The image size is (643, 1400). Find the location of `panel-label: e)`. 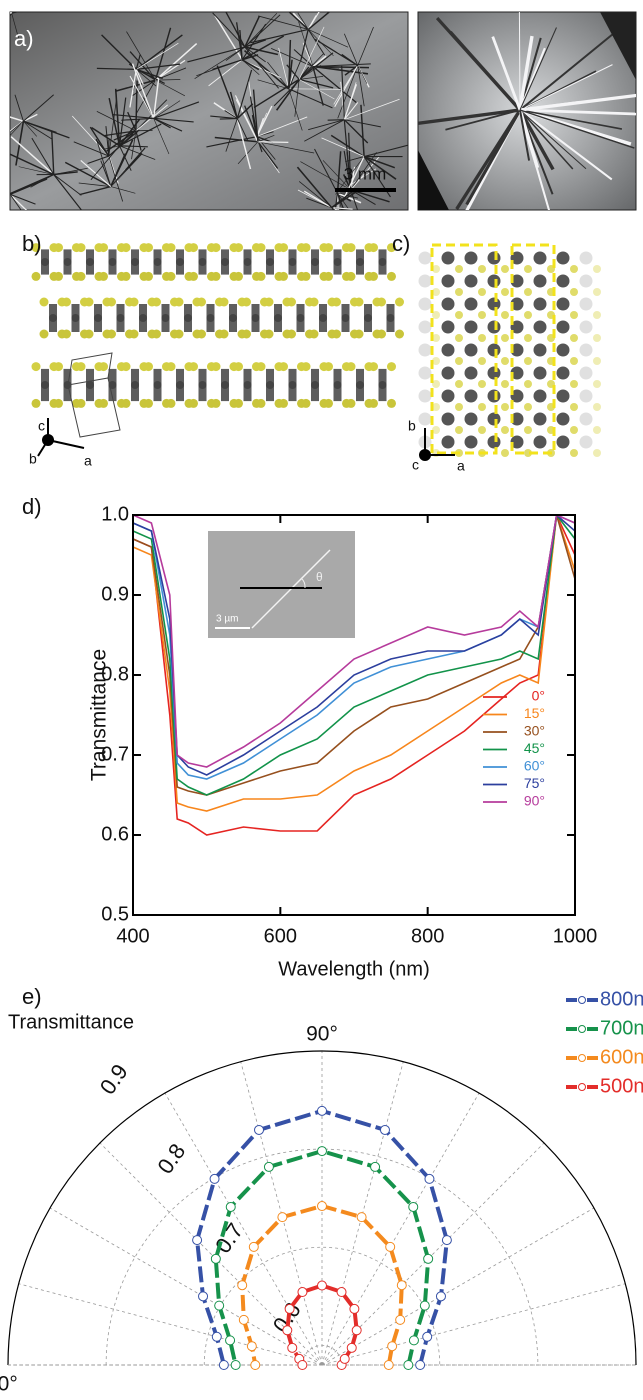

panel-label: e) is located at coordinates (32, 996).